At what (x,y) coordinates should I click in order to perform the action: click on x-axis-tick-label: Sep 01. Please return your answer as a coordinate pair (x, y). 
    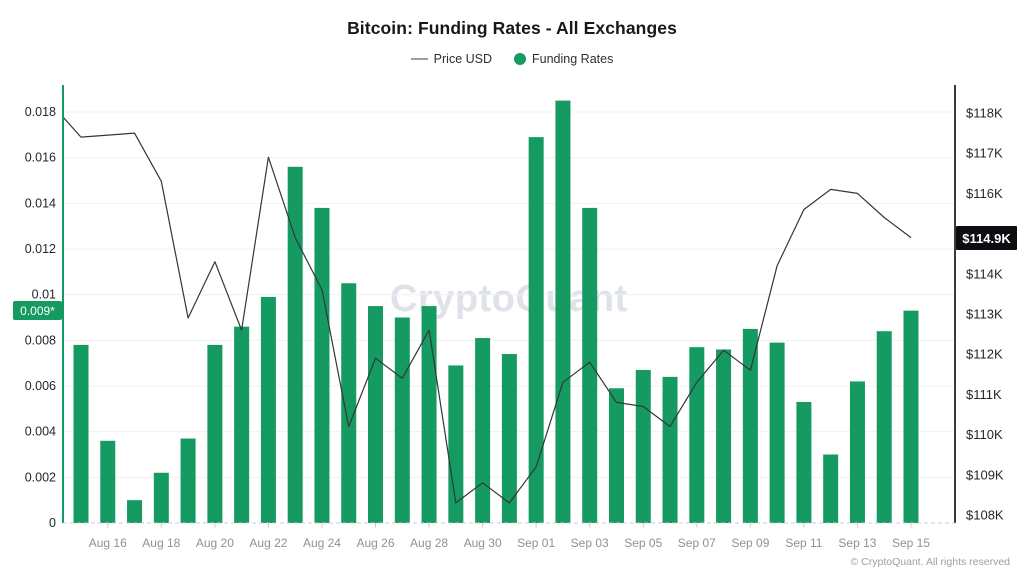
    Looking at the image, I should click on (536, 543).